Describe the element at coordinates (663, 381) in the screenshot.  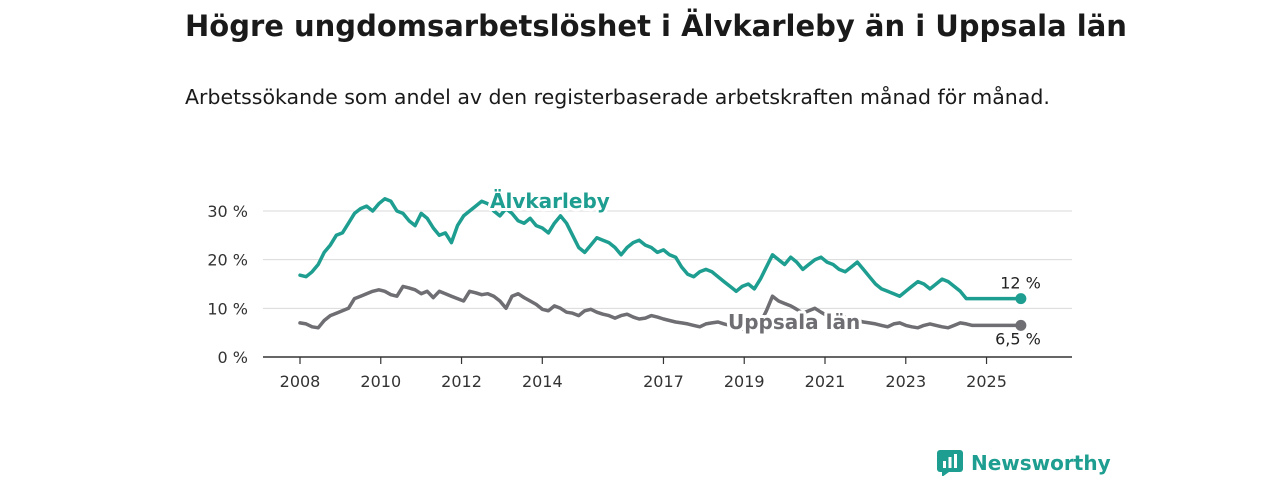
I see `x-tick-label: 2017` at that location.